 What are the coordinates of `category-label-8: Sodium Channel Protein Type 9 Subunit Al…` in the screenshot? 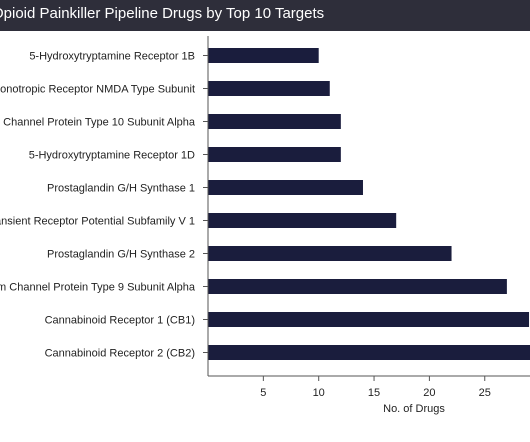 It's located at (98, 288).